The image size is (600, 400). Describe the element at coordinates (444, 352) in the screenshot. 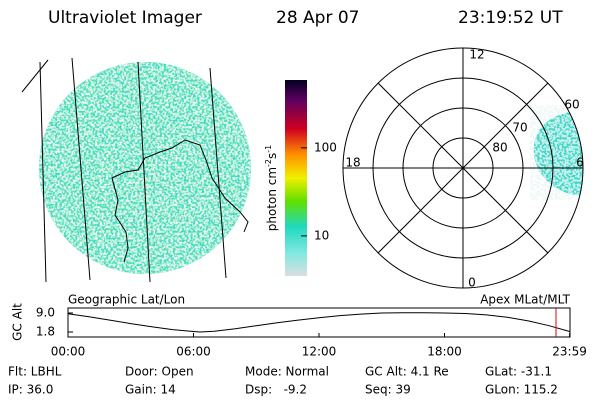

I see `x-tick-label: 18:00` at that location.